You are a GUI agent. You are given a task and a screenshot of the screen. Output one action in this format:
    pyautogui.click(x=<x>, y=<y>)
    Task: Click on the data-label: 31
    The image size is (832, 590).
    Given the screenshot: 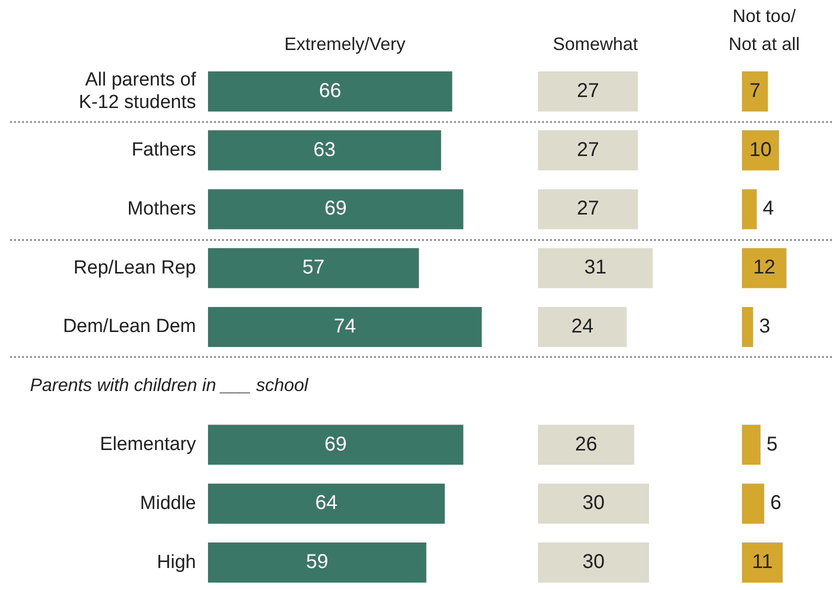 What is the action you would take?
    pyautogui.click(x=595, y=267)
    